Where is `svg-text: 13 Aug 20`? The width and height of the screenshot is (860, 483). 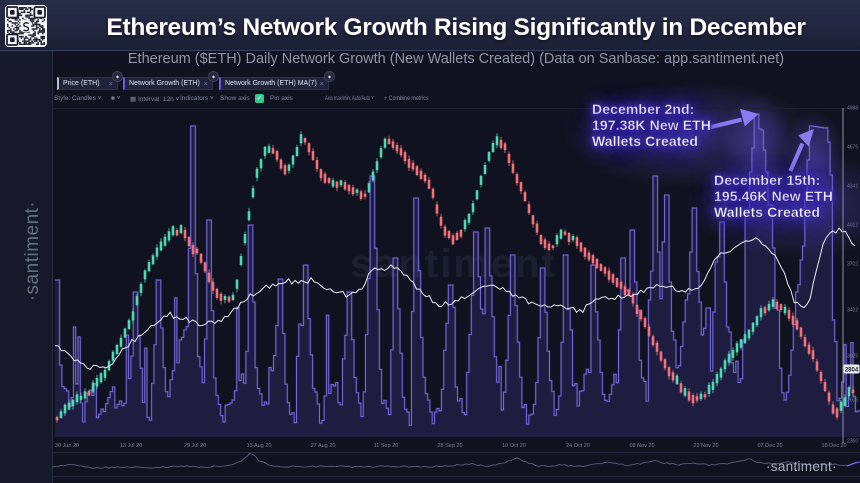
svg-text: 13 Aug 20 is located at coordinates (259, 446).